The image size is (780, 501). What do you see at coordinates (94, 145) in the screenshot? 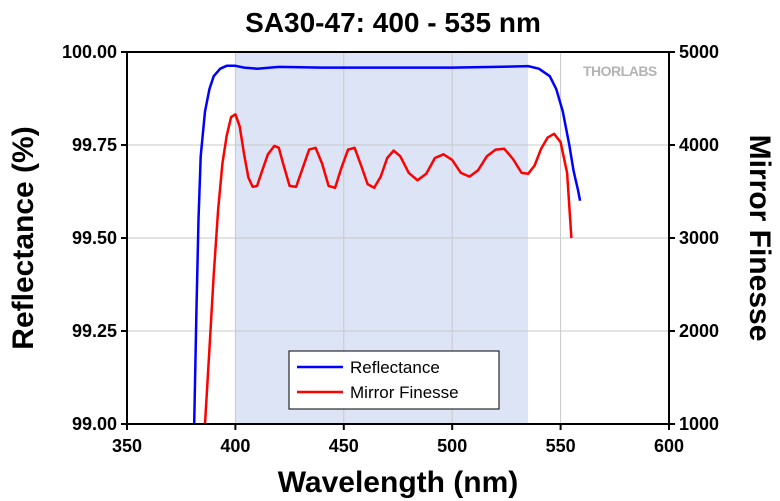
I see `y-tick-label-left: 99.75` at bounding box center [94, 145].